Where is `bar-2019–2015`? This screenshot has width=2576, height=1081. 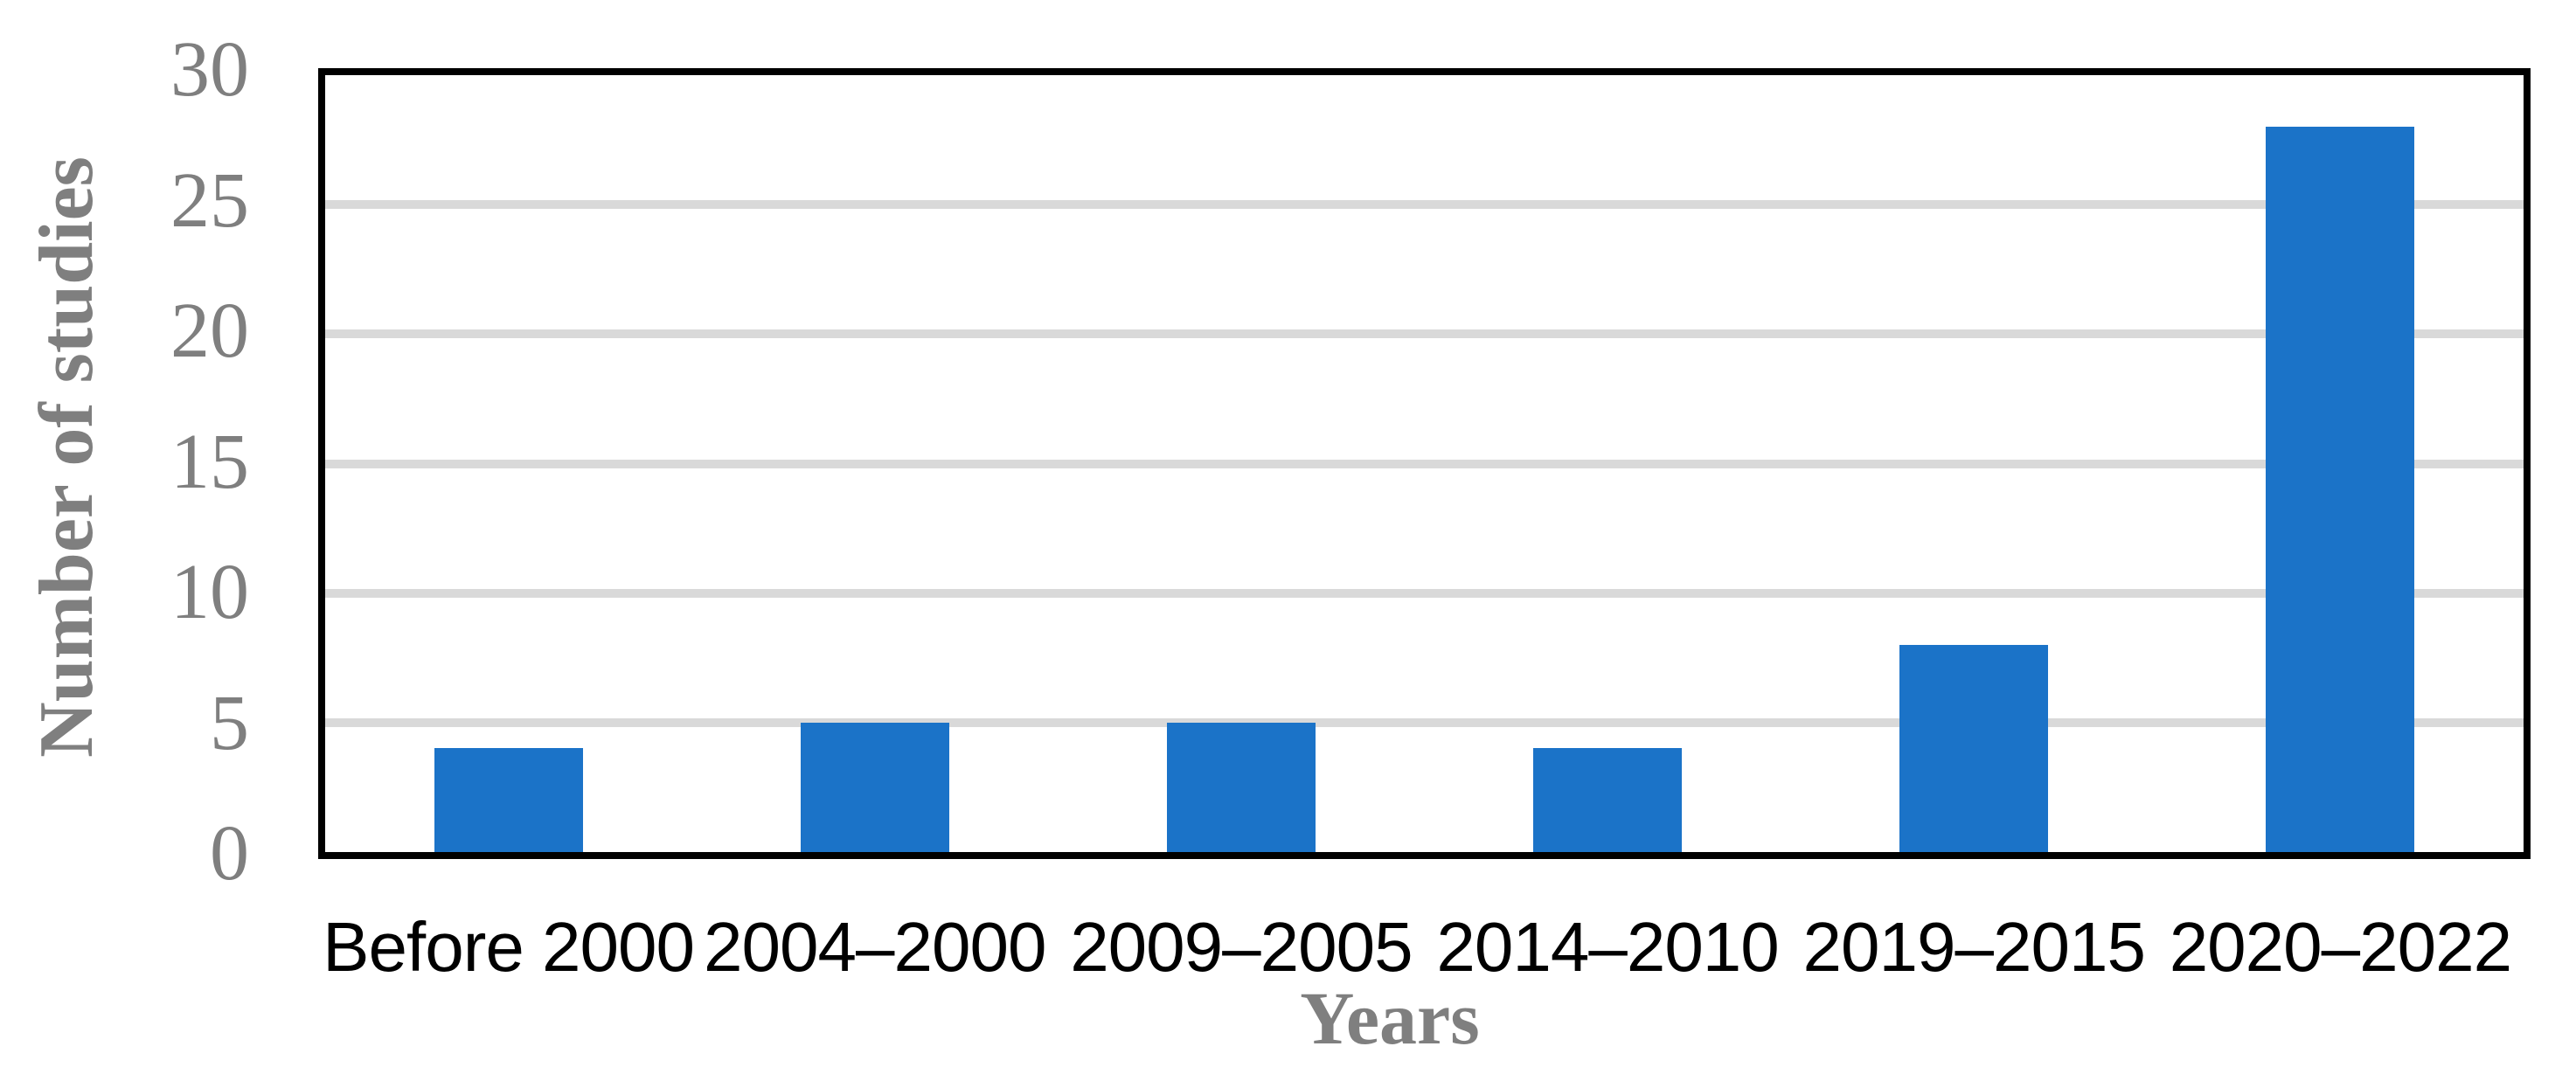 bar-2019–2015 is located at coordinates (1974, 748).